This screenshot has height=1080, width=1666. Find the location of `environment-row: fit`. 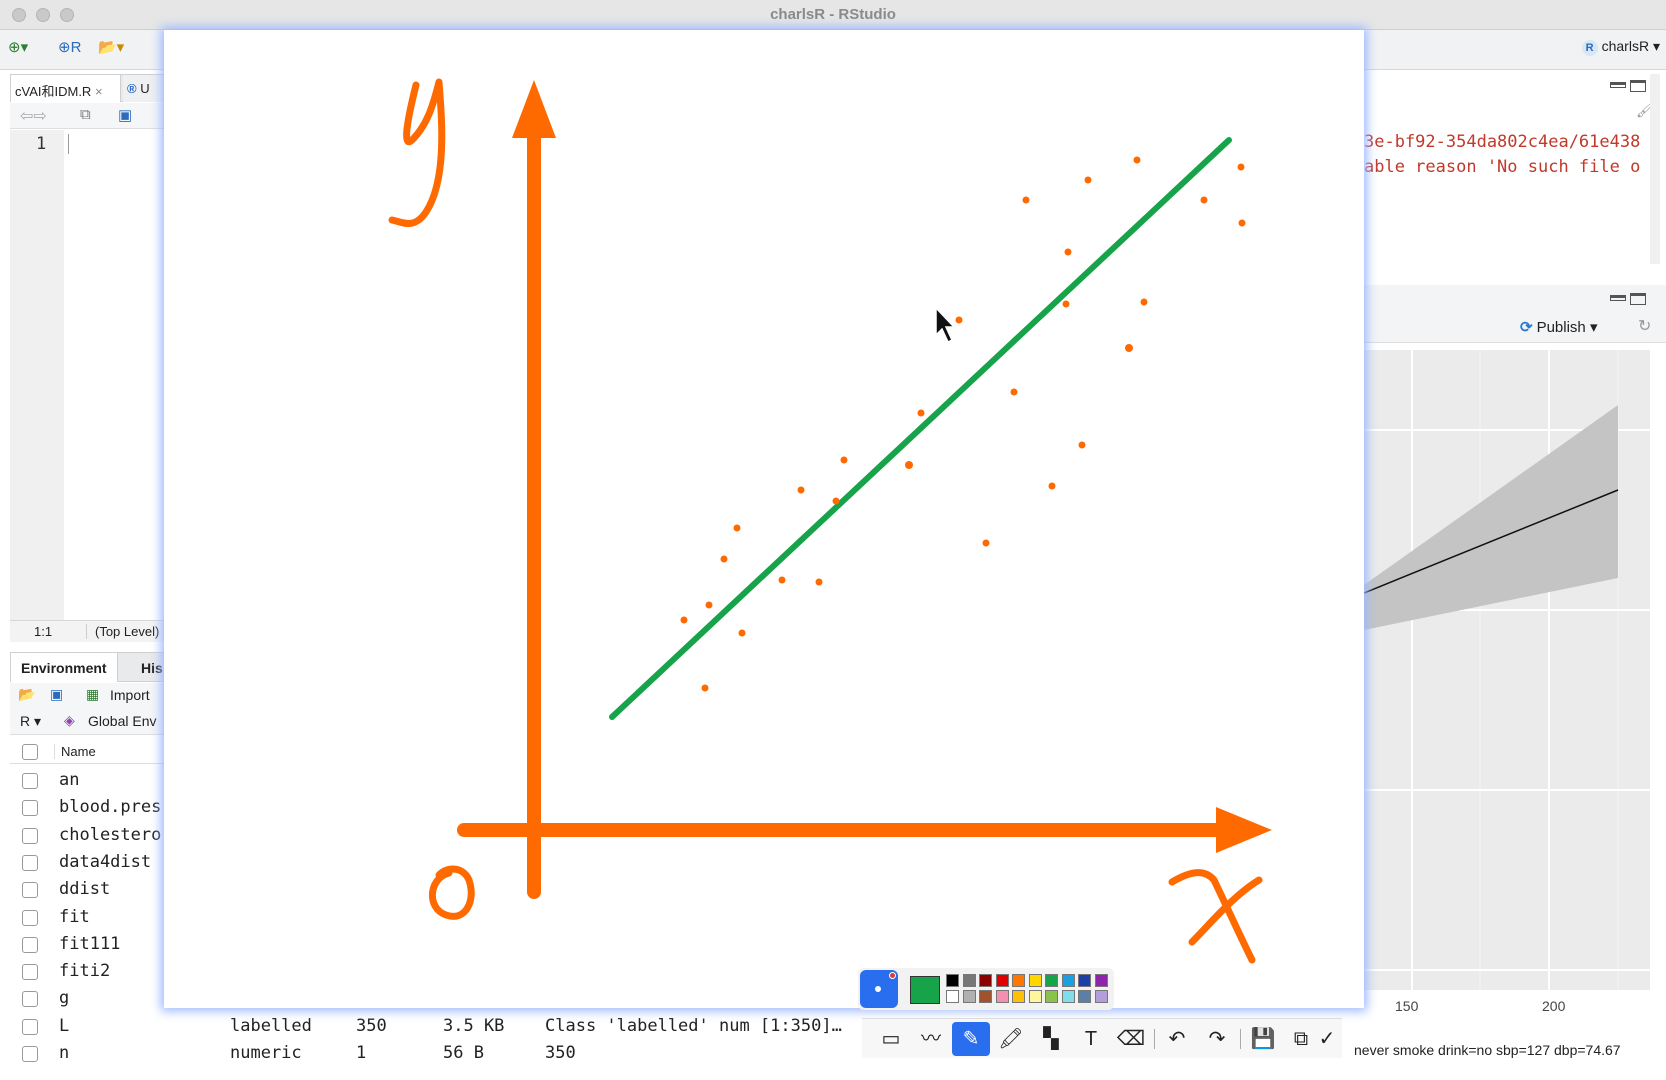

environment-row: fit is located at coordinates (435, 918).